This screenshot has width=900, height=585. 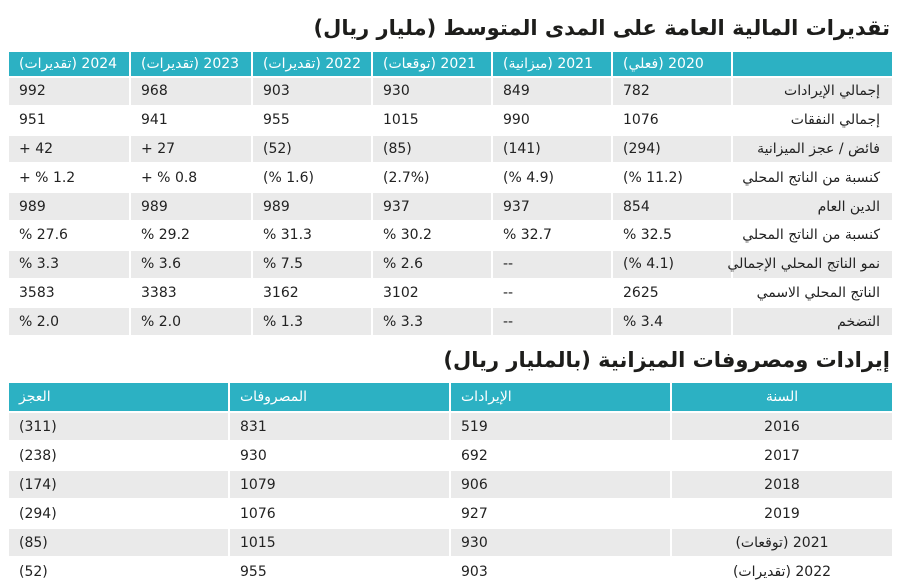 What do you see at coordinates (431, 91) in the screenshot?
I see `table-cell: 930` at bounding box center [431, 91].